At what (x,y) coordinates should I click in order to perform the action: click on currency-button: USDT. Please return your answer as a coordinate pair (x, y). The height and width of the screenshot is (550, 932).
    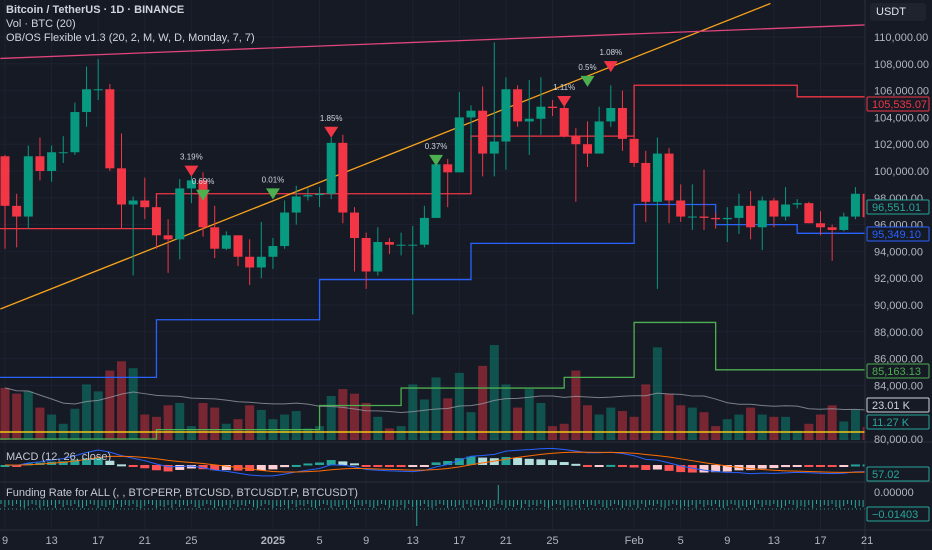
    Looking at the image, I should click on (898, 12).